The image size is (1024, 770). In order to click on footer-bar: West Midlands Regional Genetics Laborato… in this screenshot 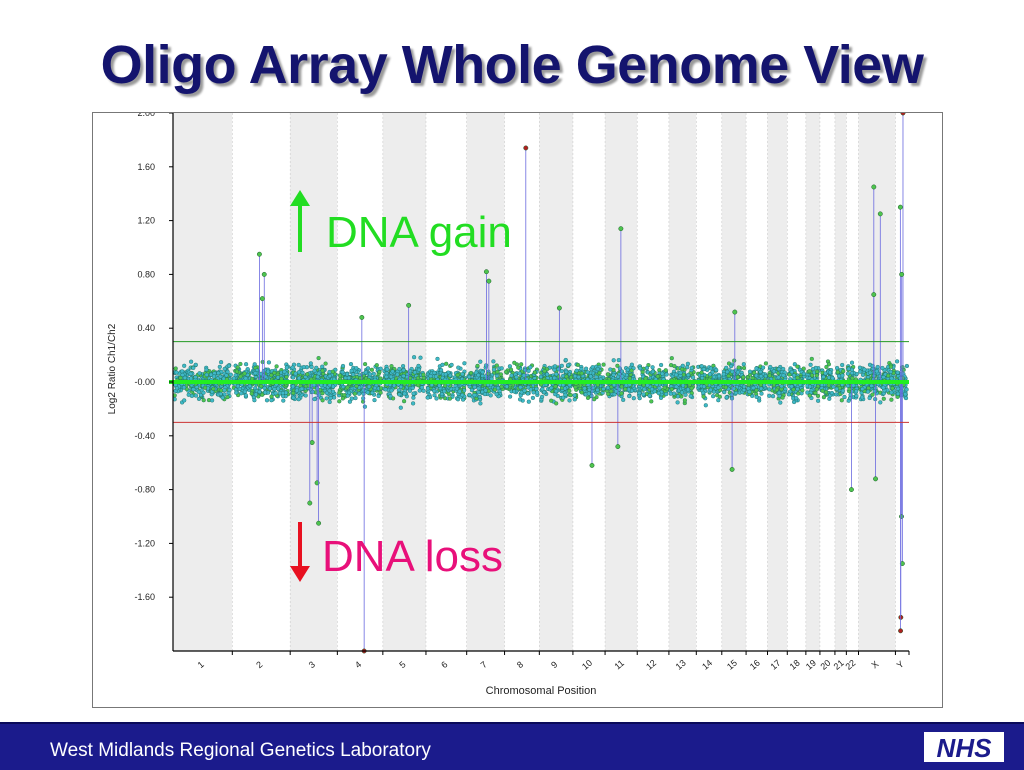, I will do `click(512, 746)`.